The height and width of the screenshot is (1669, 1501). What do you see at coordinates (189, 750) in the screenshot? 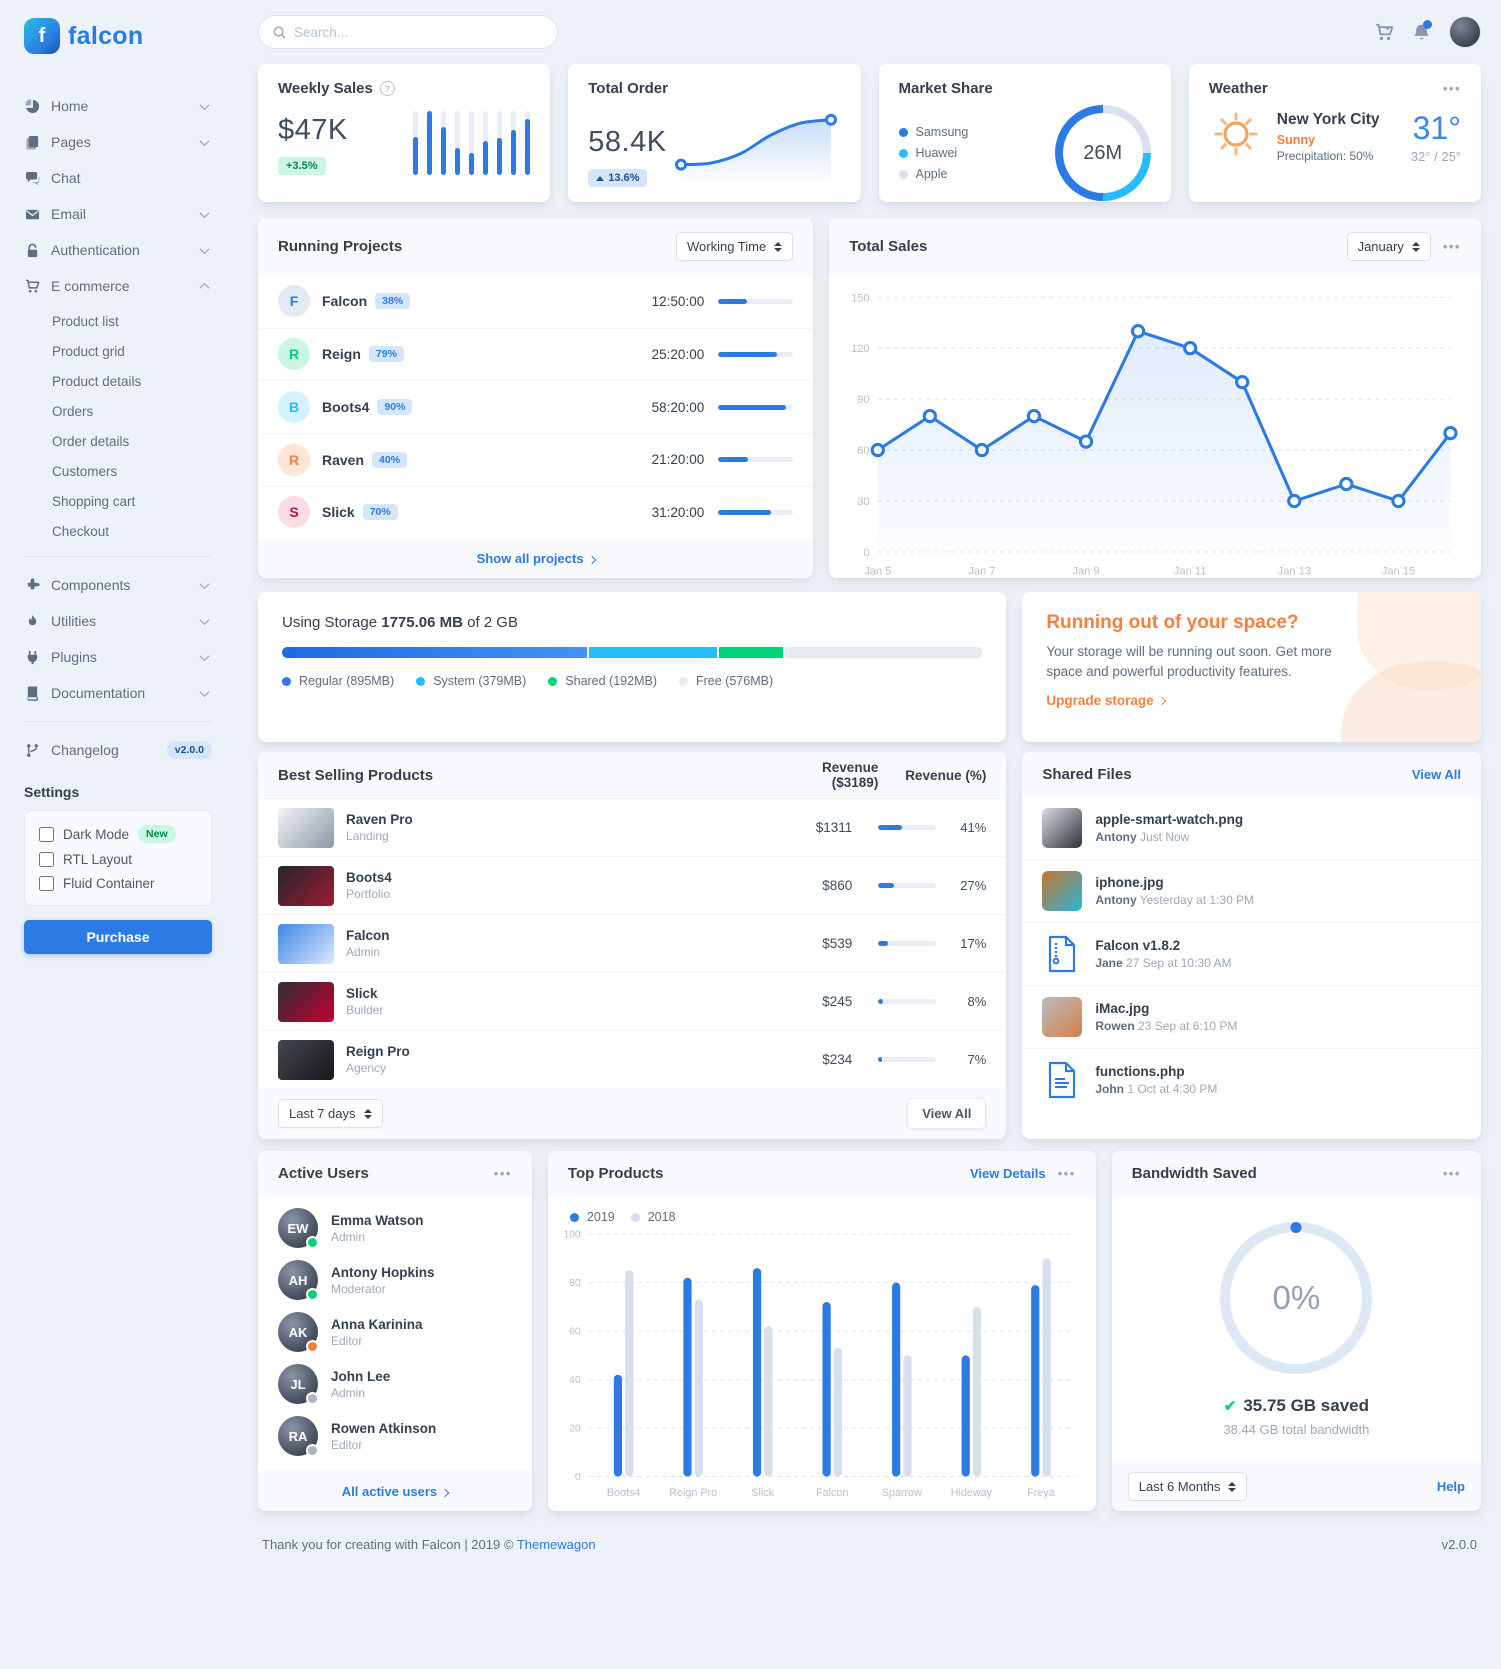
I see `version-badge: v2.0.0` at bounding box center [189, 750].